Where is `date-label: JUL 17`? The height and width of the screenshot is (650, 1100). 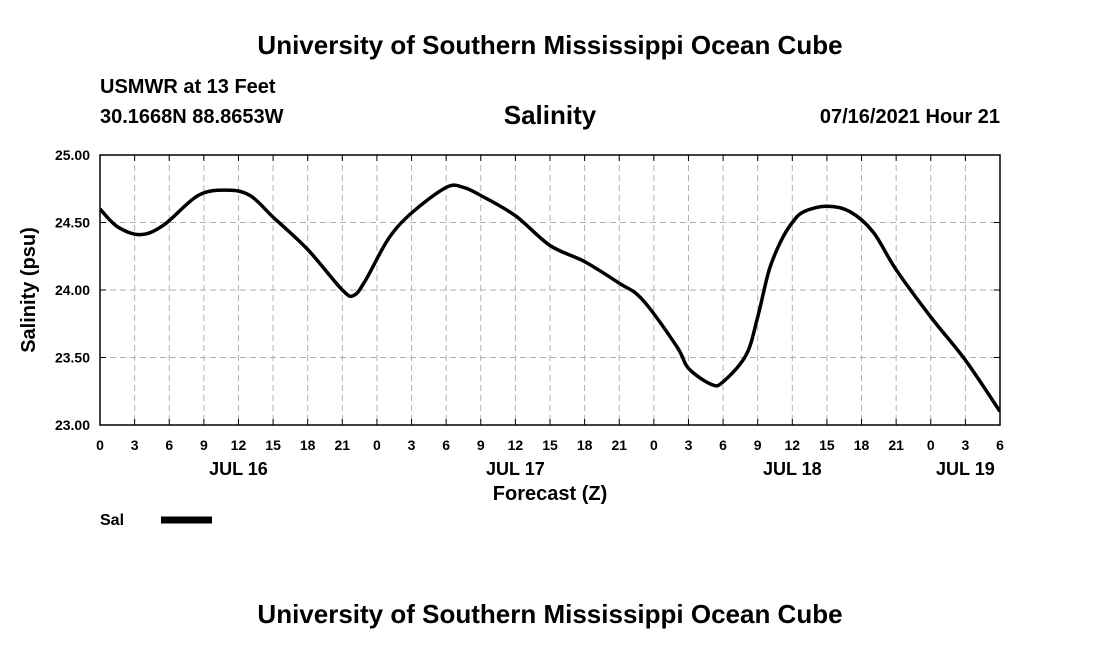
date-label: JUL 17 is located at coordinates (515, 469).